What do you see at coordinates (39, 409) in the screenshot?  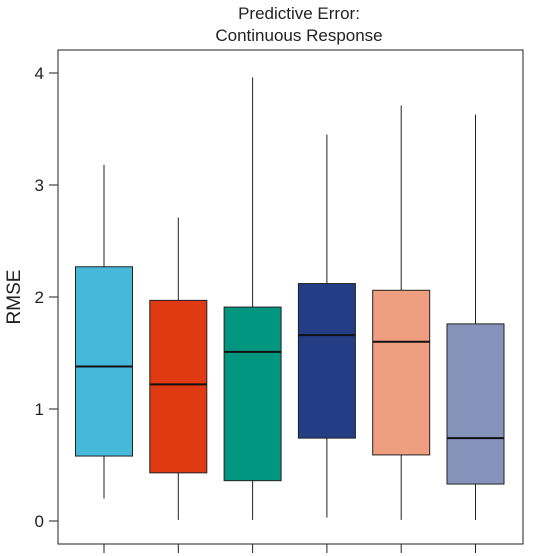 I see `y-tick-label-1: 1` at bounding box center [39, 409].